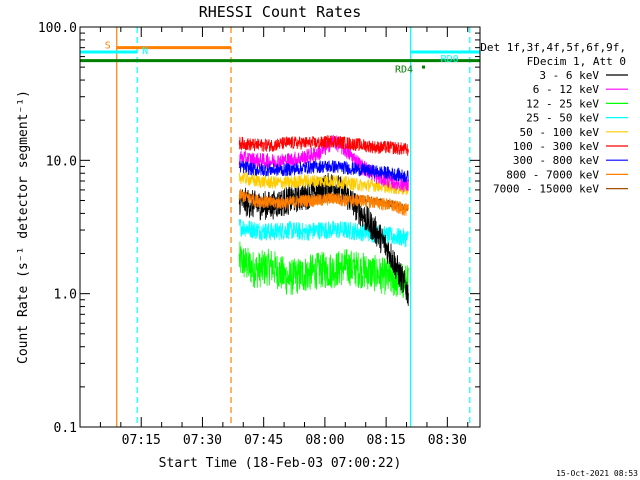  What do you see at coordinates (323, 145) in the screenshot?
I see `series-line-100-300kev` at bounding box center [323, 145].